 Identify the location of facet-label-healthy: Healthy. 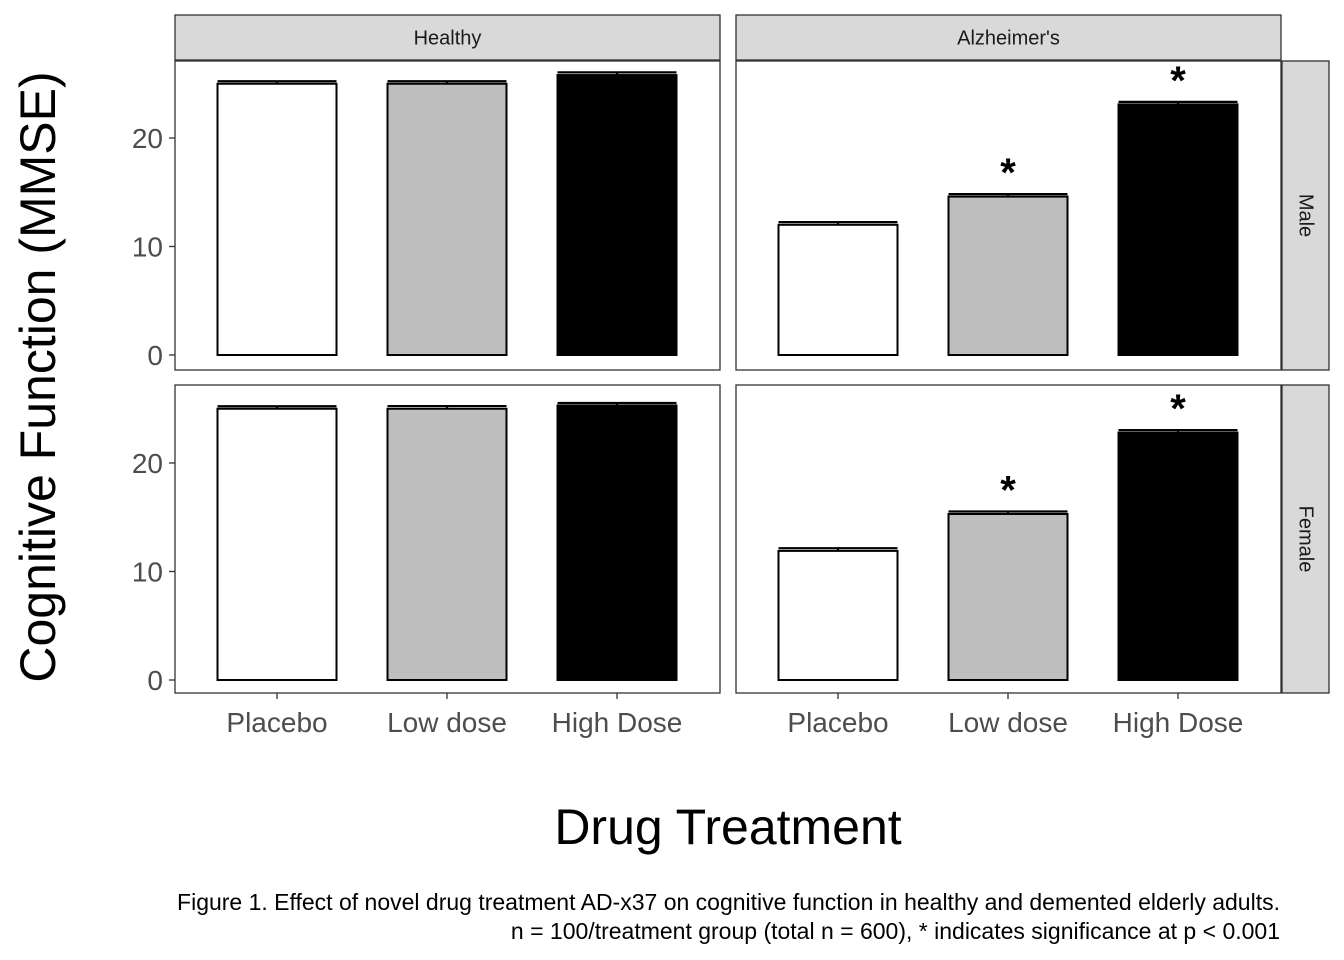
(448, 39).